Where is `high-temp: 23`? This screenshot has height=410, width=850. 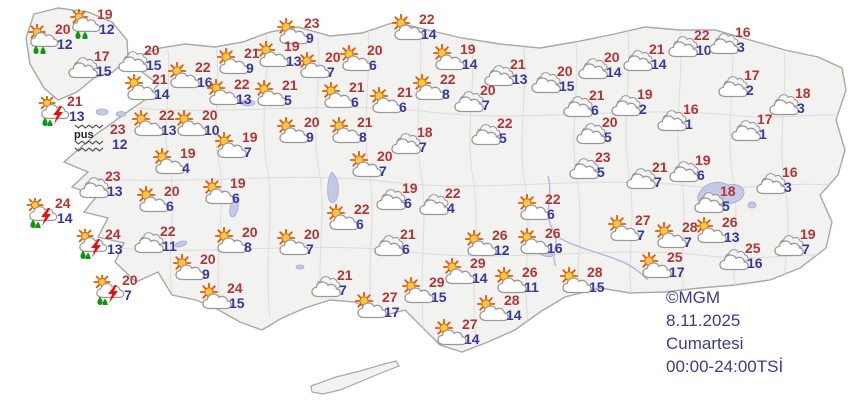 high-temp: 23 is located at coordinates (603, 157).